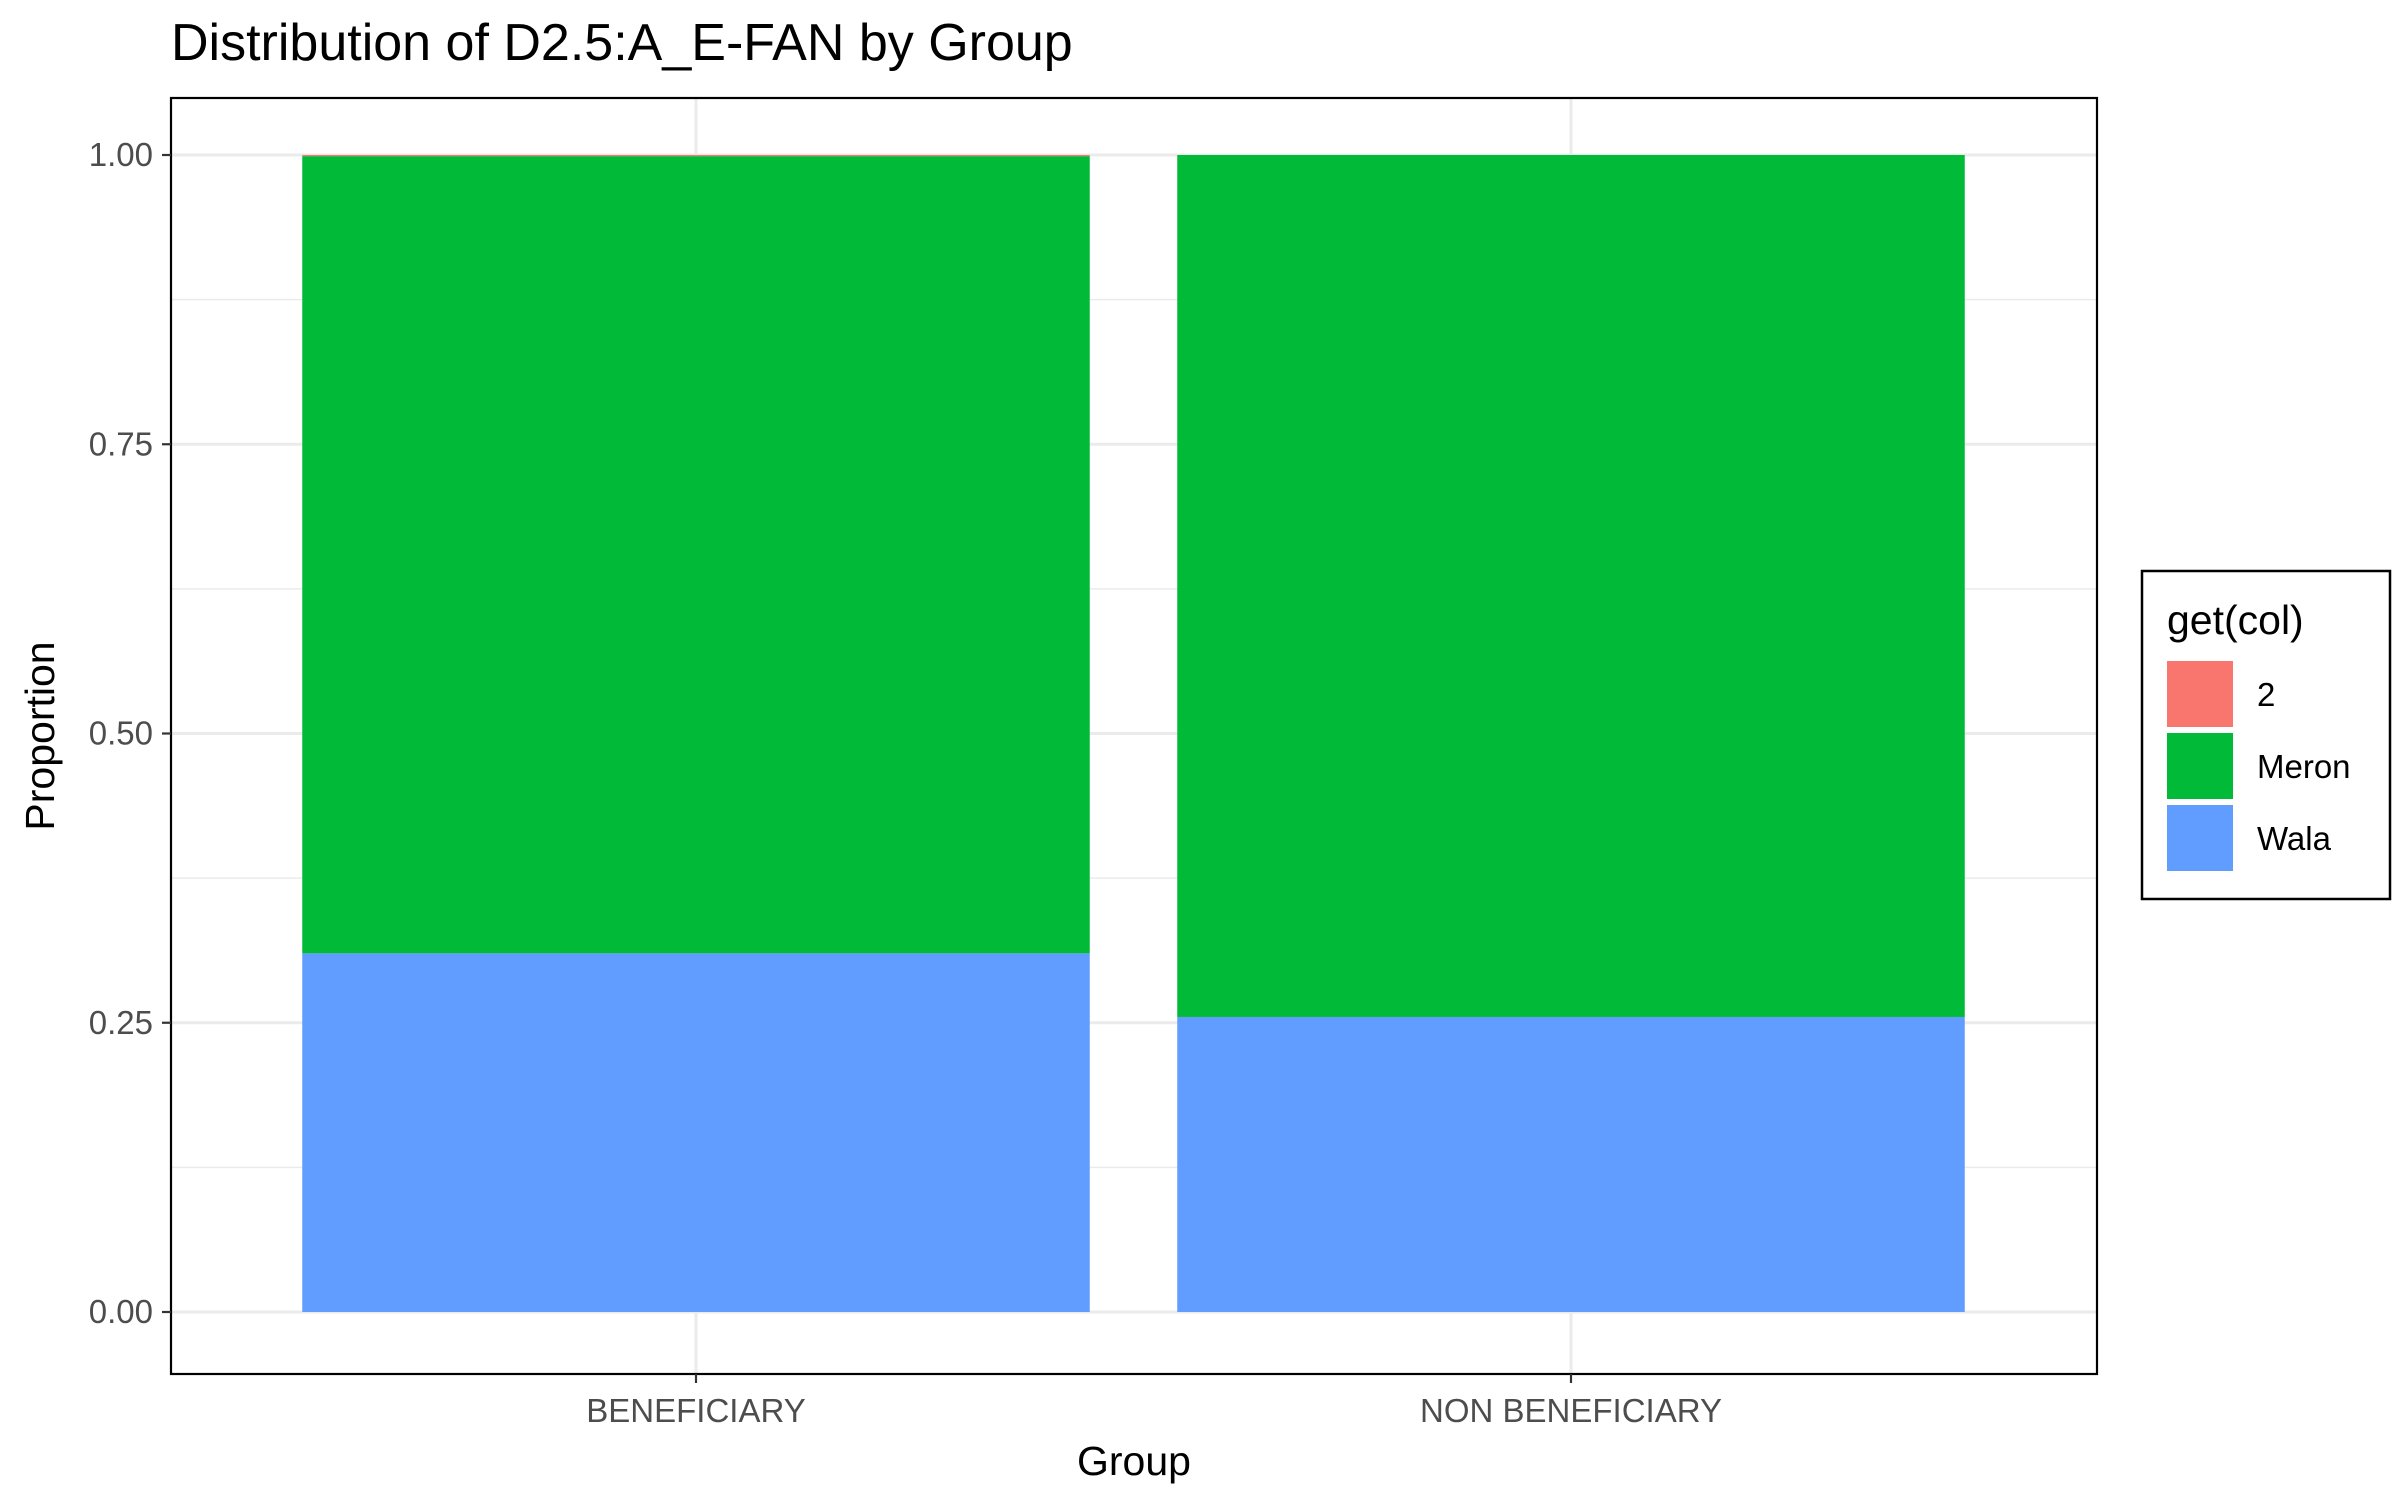 This screenshot has height=1500, width=2400. Describe the element at coordinates (121, 443) in the screenshot. I see `y-tick-label: 0.75` at that location.